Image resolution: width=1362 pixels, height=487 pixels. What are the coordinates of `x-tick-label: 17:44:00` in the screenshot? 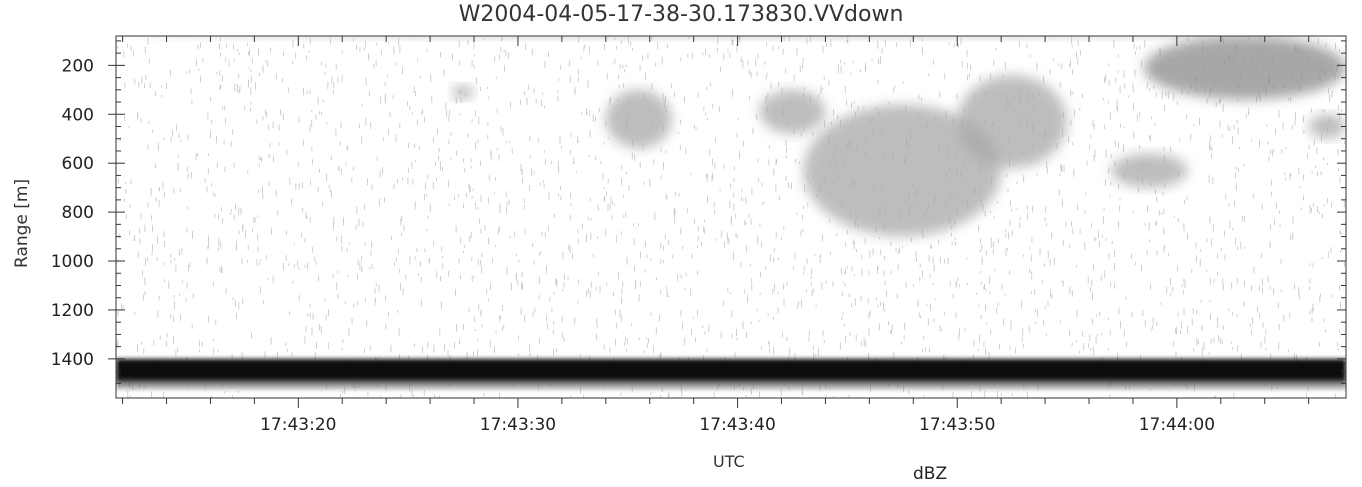 It's located at (1177, 425).